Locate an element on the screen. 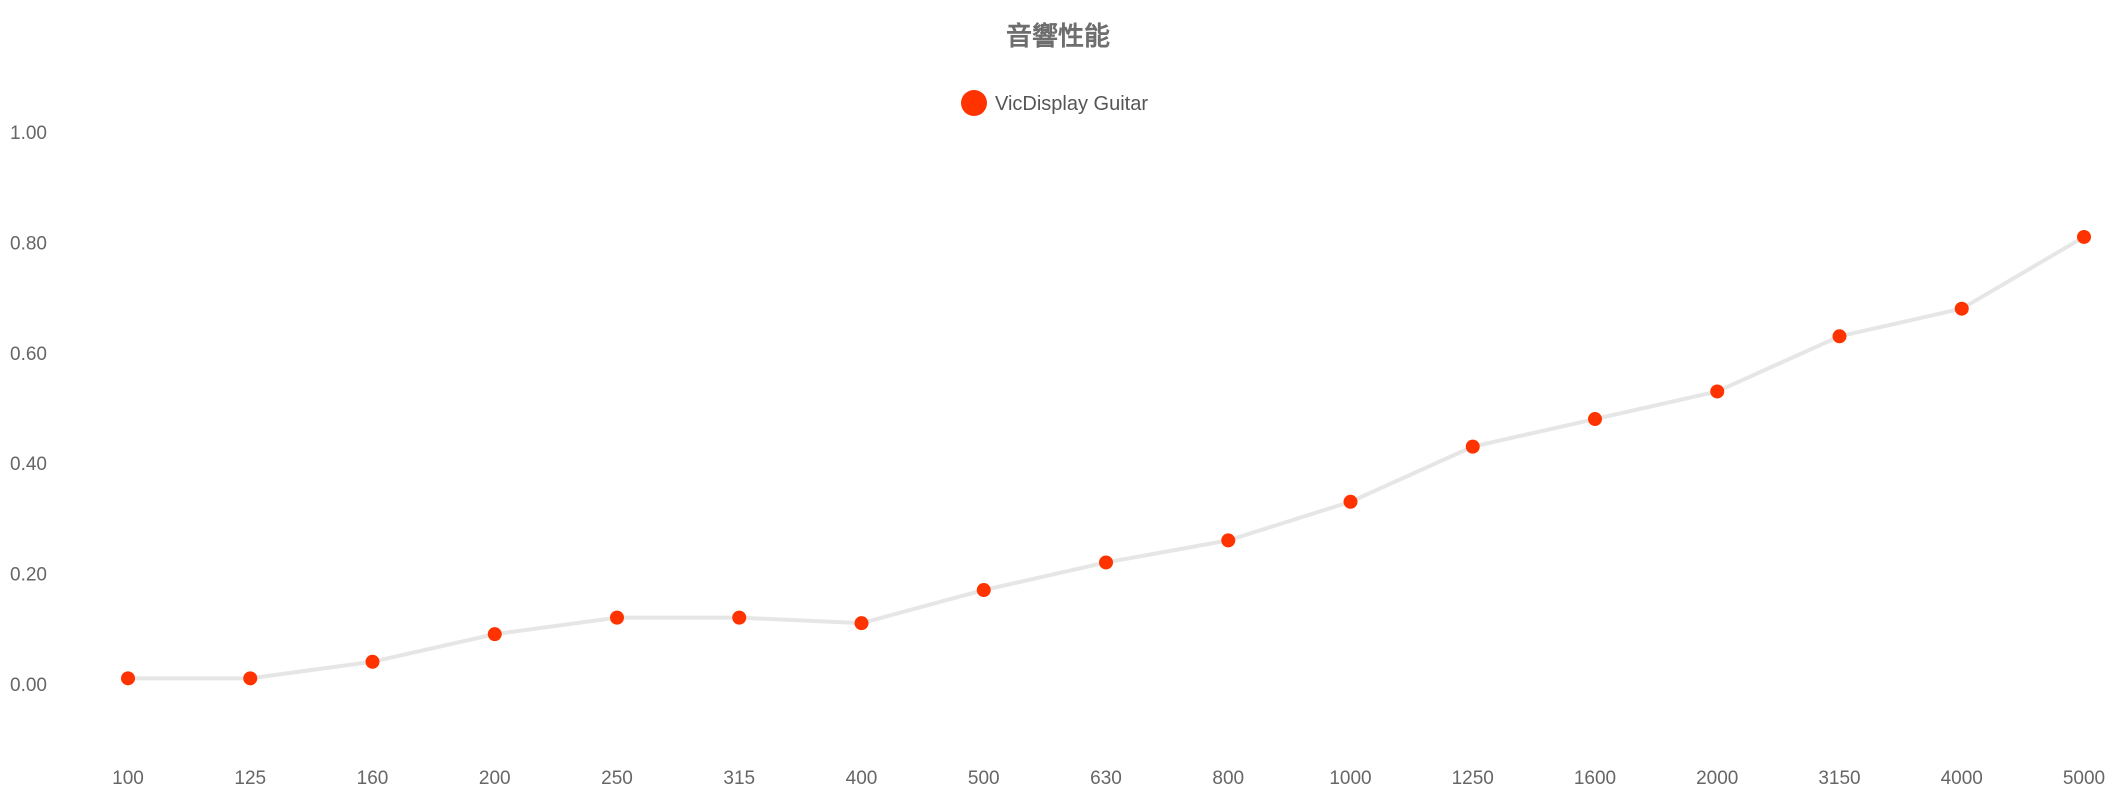 The image size is (2112, 800). x-tick-label: 1250 is located at coordinates (1473, 778).